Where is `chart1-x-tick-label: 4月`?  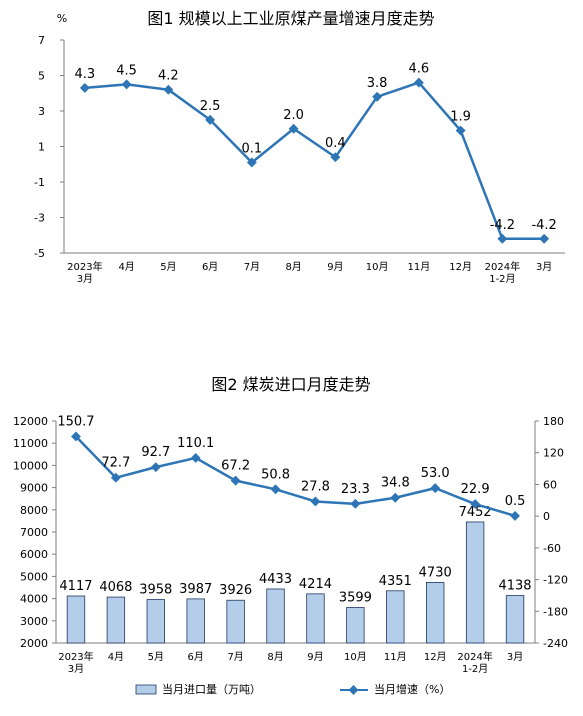 chart1-x-tick-label: 4月 is located at coordinates (126, 267).